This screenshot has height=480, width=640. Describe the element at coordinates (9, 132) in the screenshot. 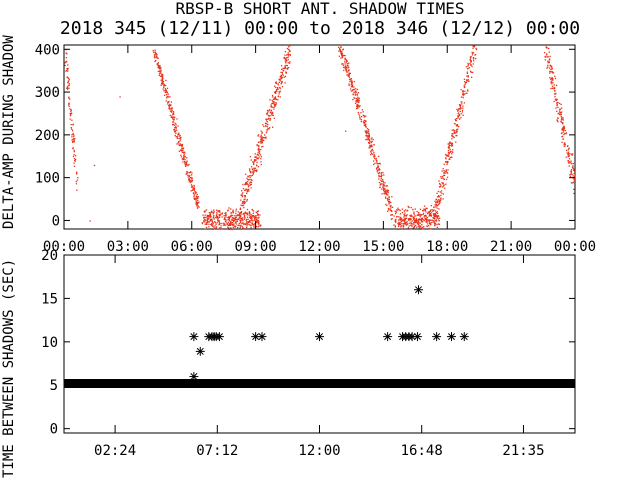

I see `top-y-axis-label: DELTA-AMP DURING SHADOW` at that location.